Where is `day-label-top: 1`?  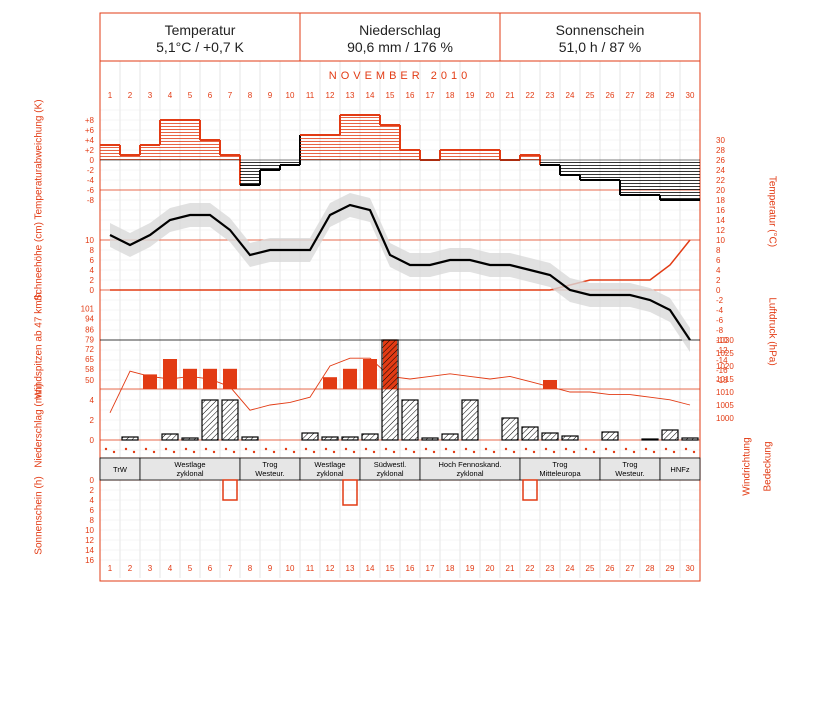 day-label-top: 1 is located at coordinates (110, 95).